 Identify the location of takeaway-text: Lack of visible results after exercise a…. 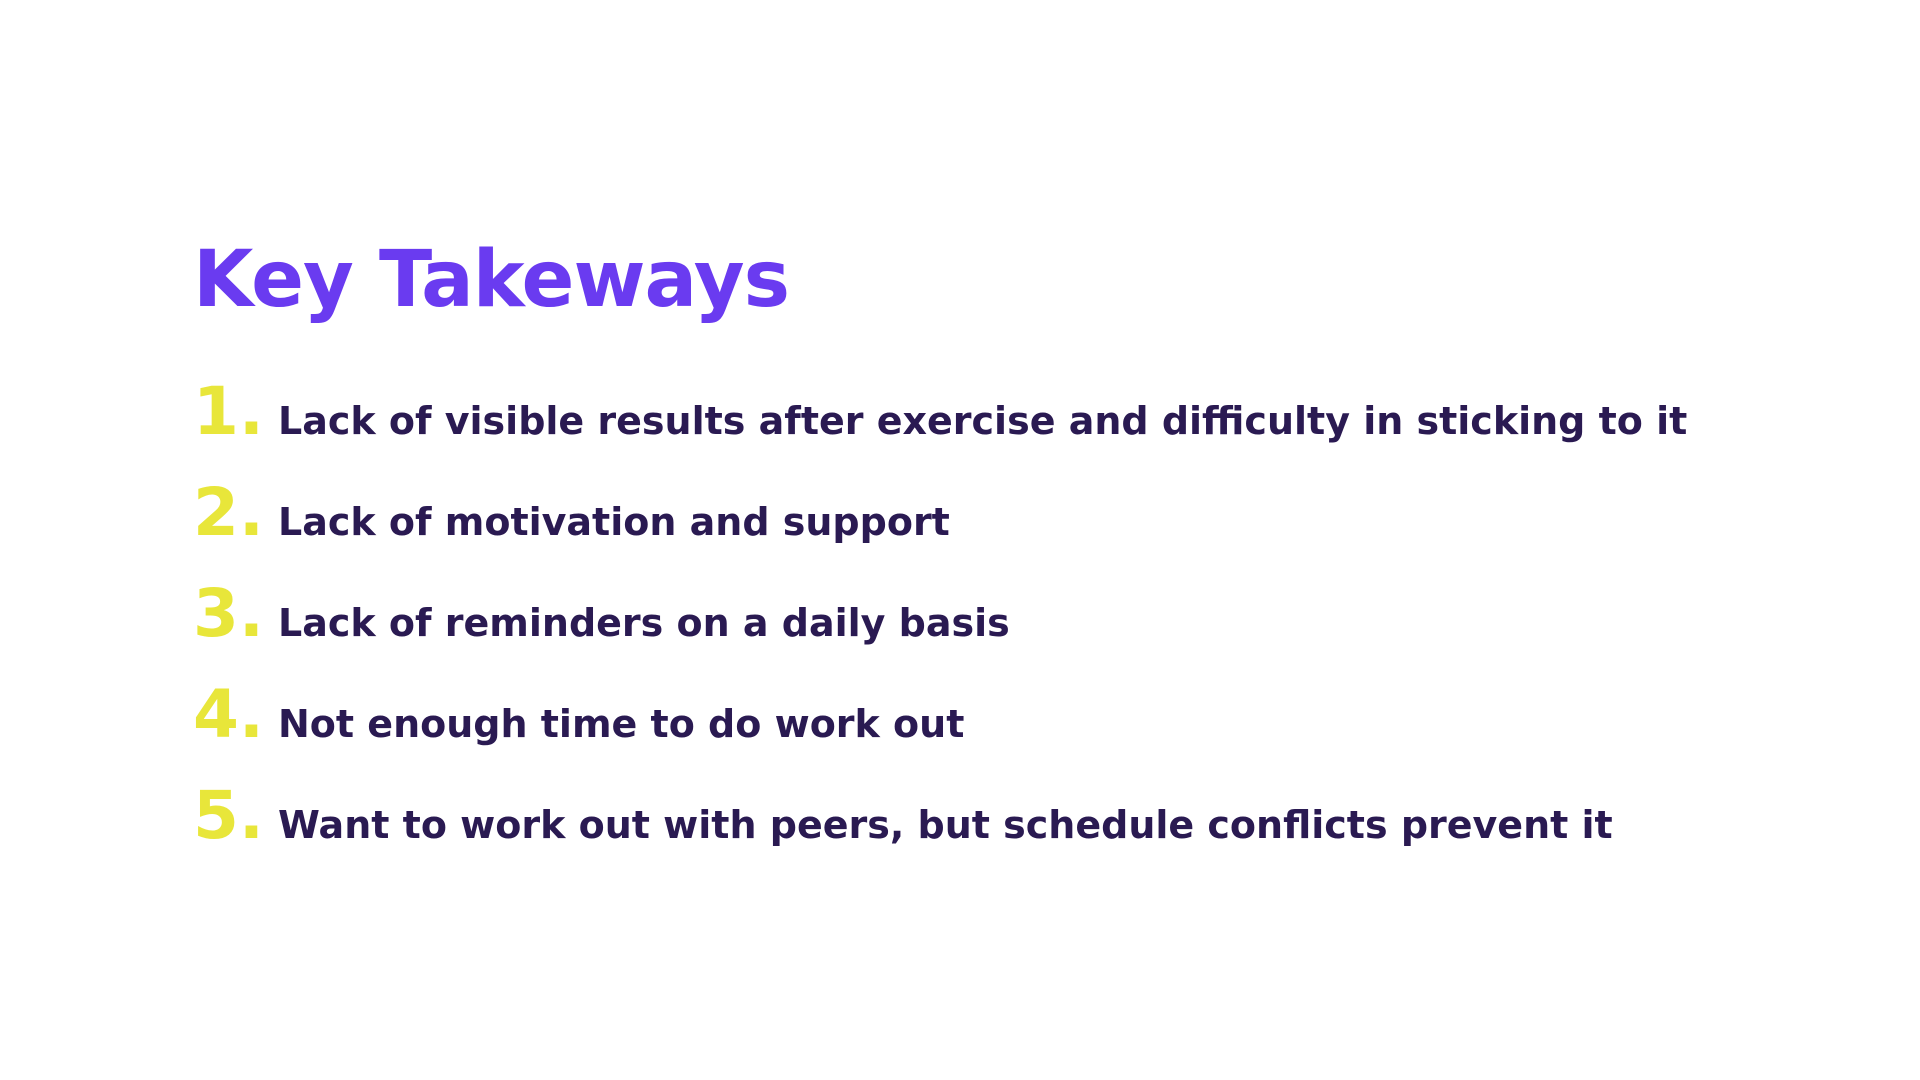
(983, 421).